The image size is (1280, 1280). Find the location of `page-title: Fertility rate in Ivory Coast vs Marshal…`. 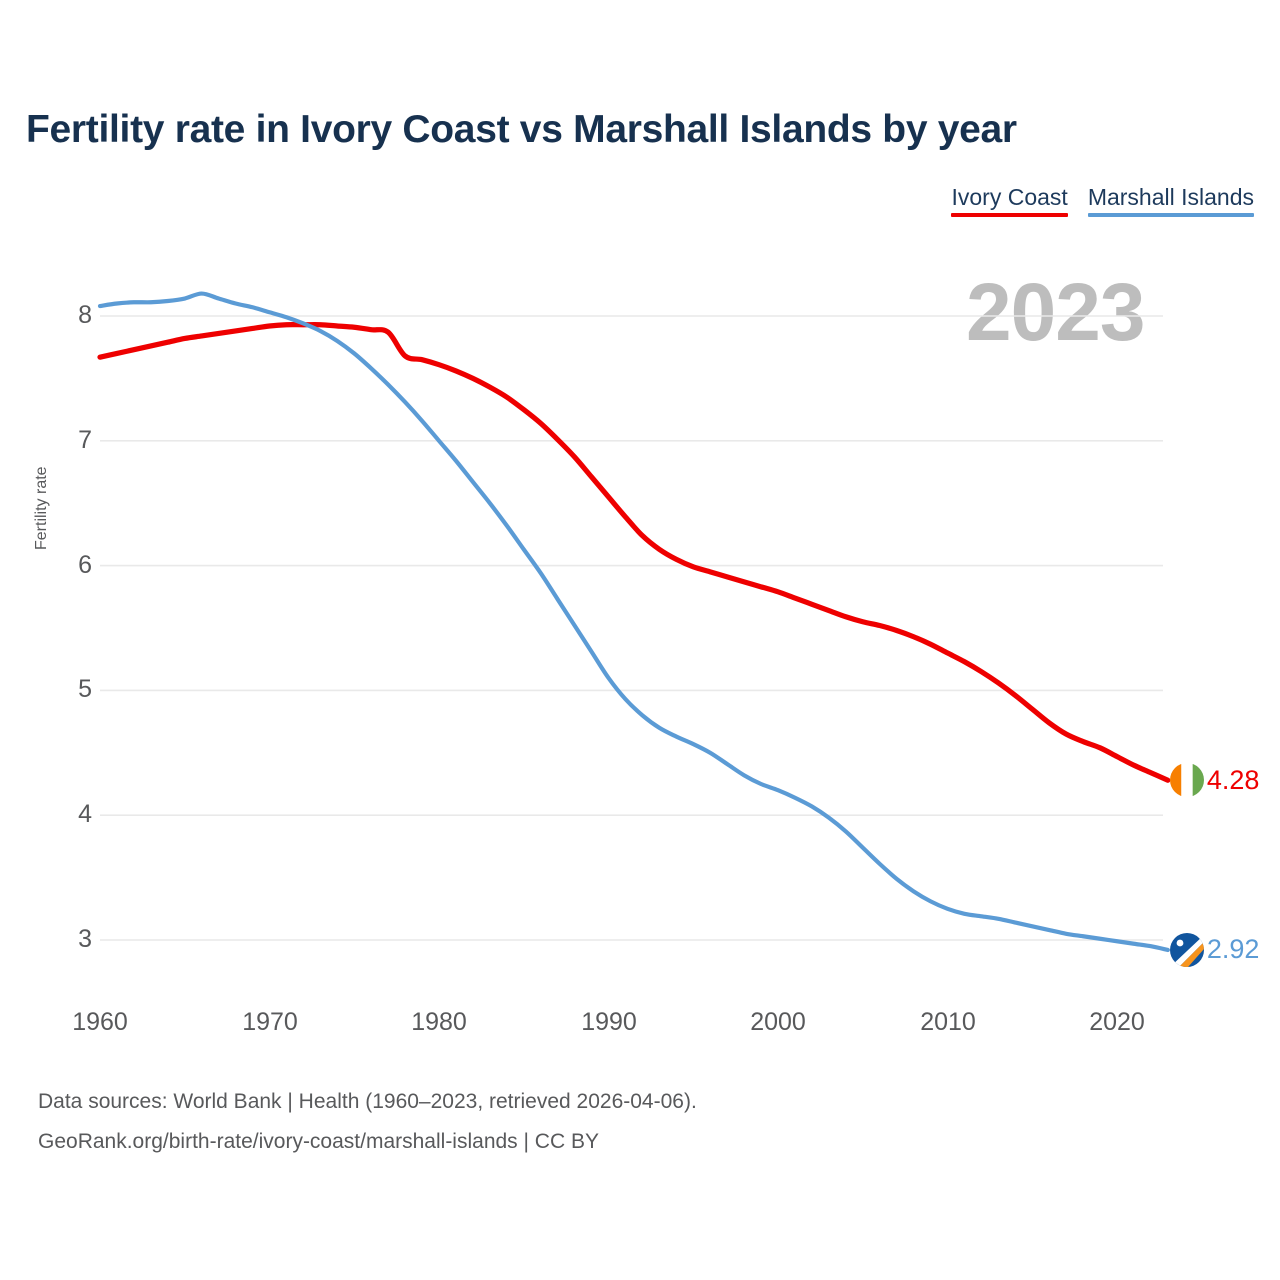

page-title: Fertility rate in Ivory Coast vs Marshal… is located at coordinates (521, 129).